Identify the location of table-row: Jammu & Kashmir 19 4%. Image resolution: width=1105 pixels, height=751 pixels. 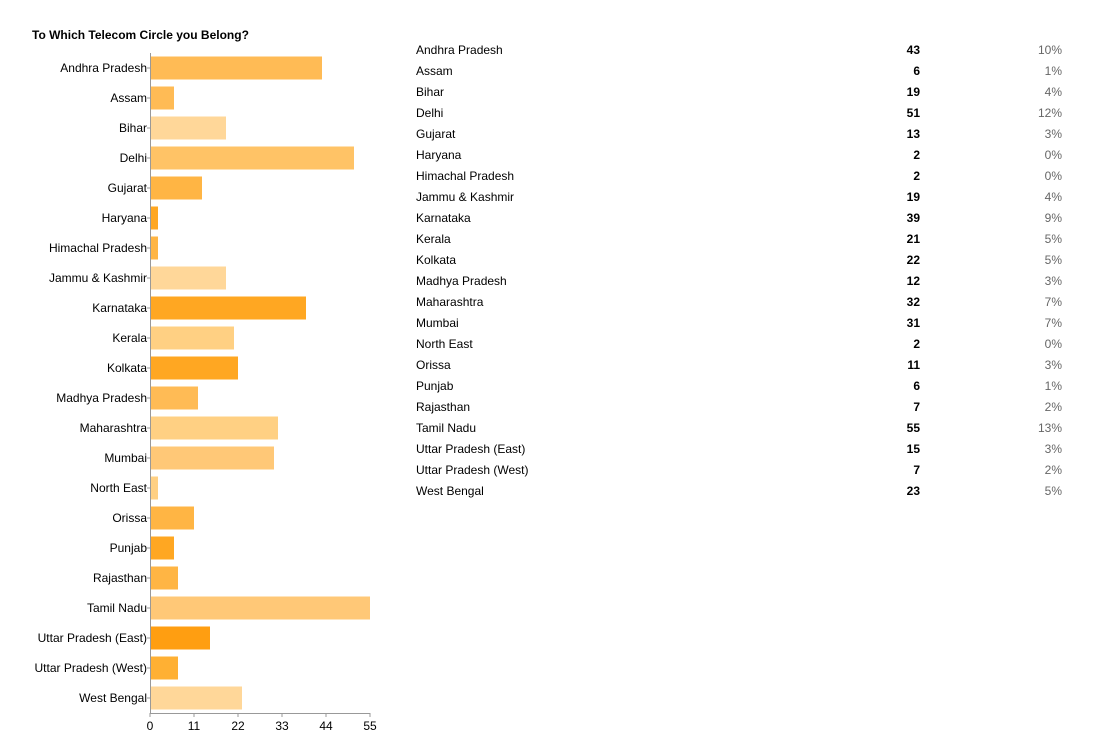
(741, 197).